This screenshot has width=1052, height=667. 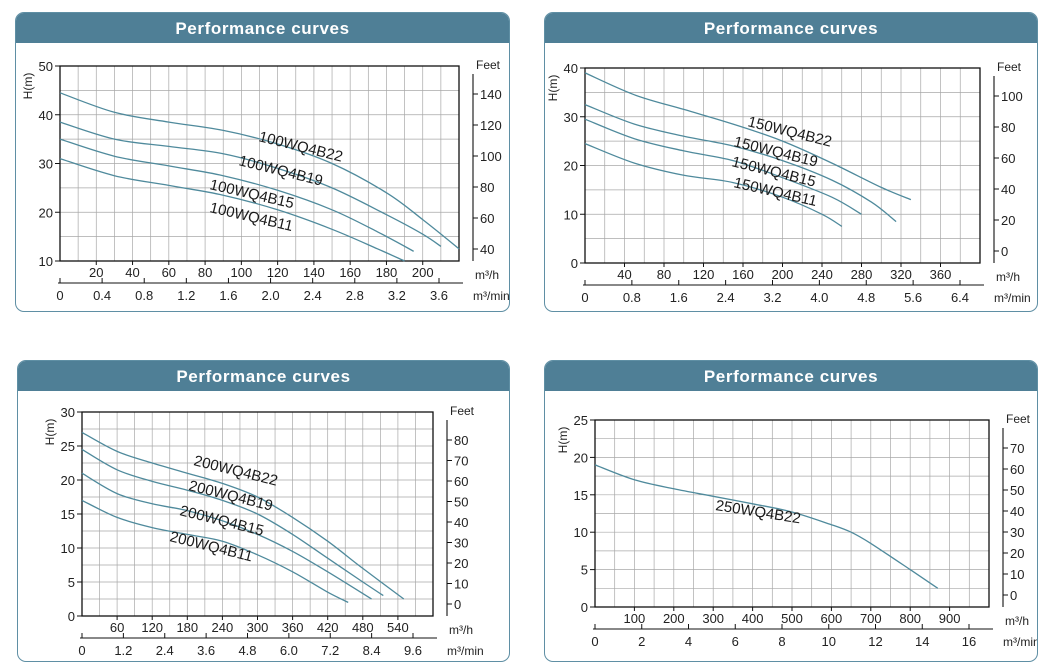 I want to click on series-curve-150wq4b19, so click(x=740, y=163).